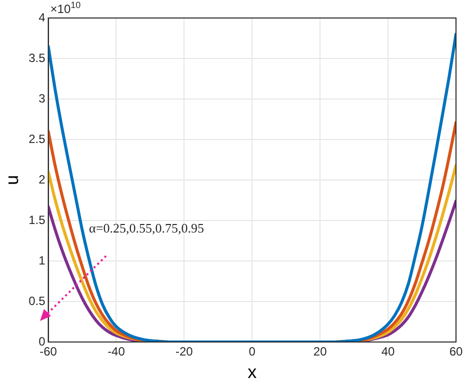 This screenshot has height=384, width=474. I want to click on x-tick-label: 20, so click(320, 351).